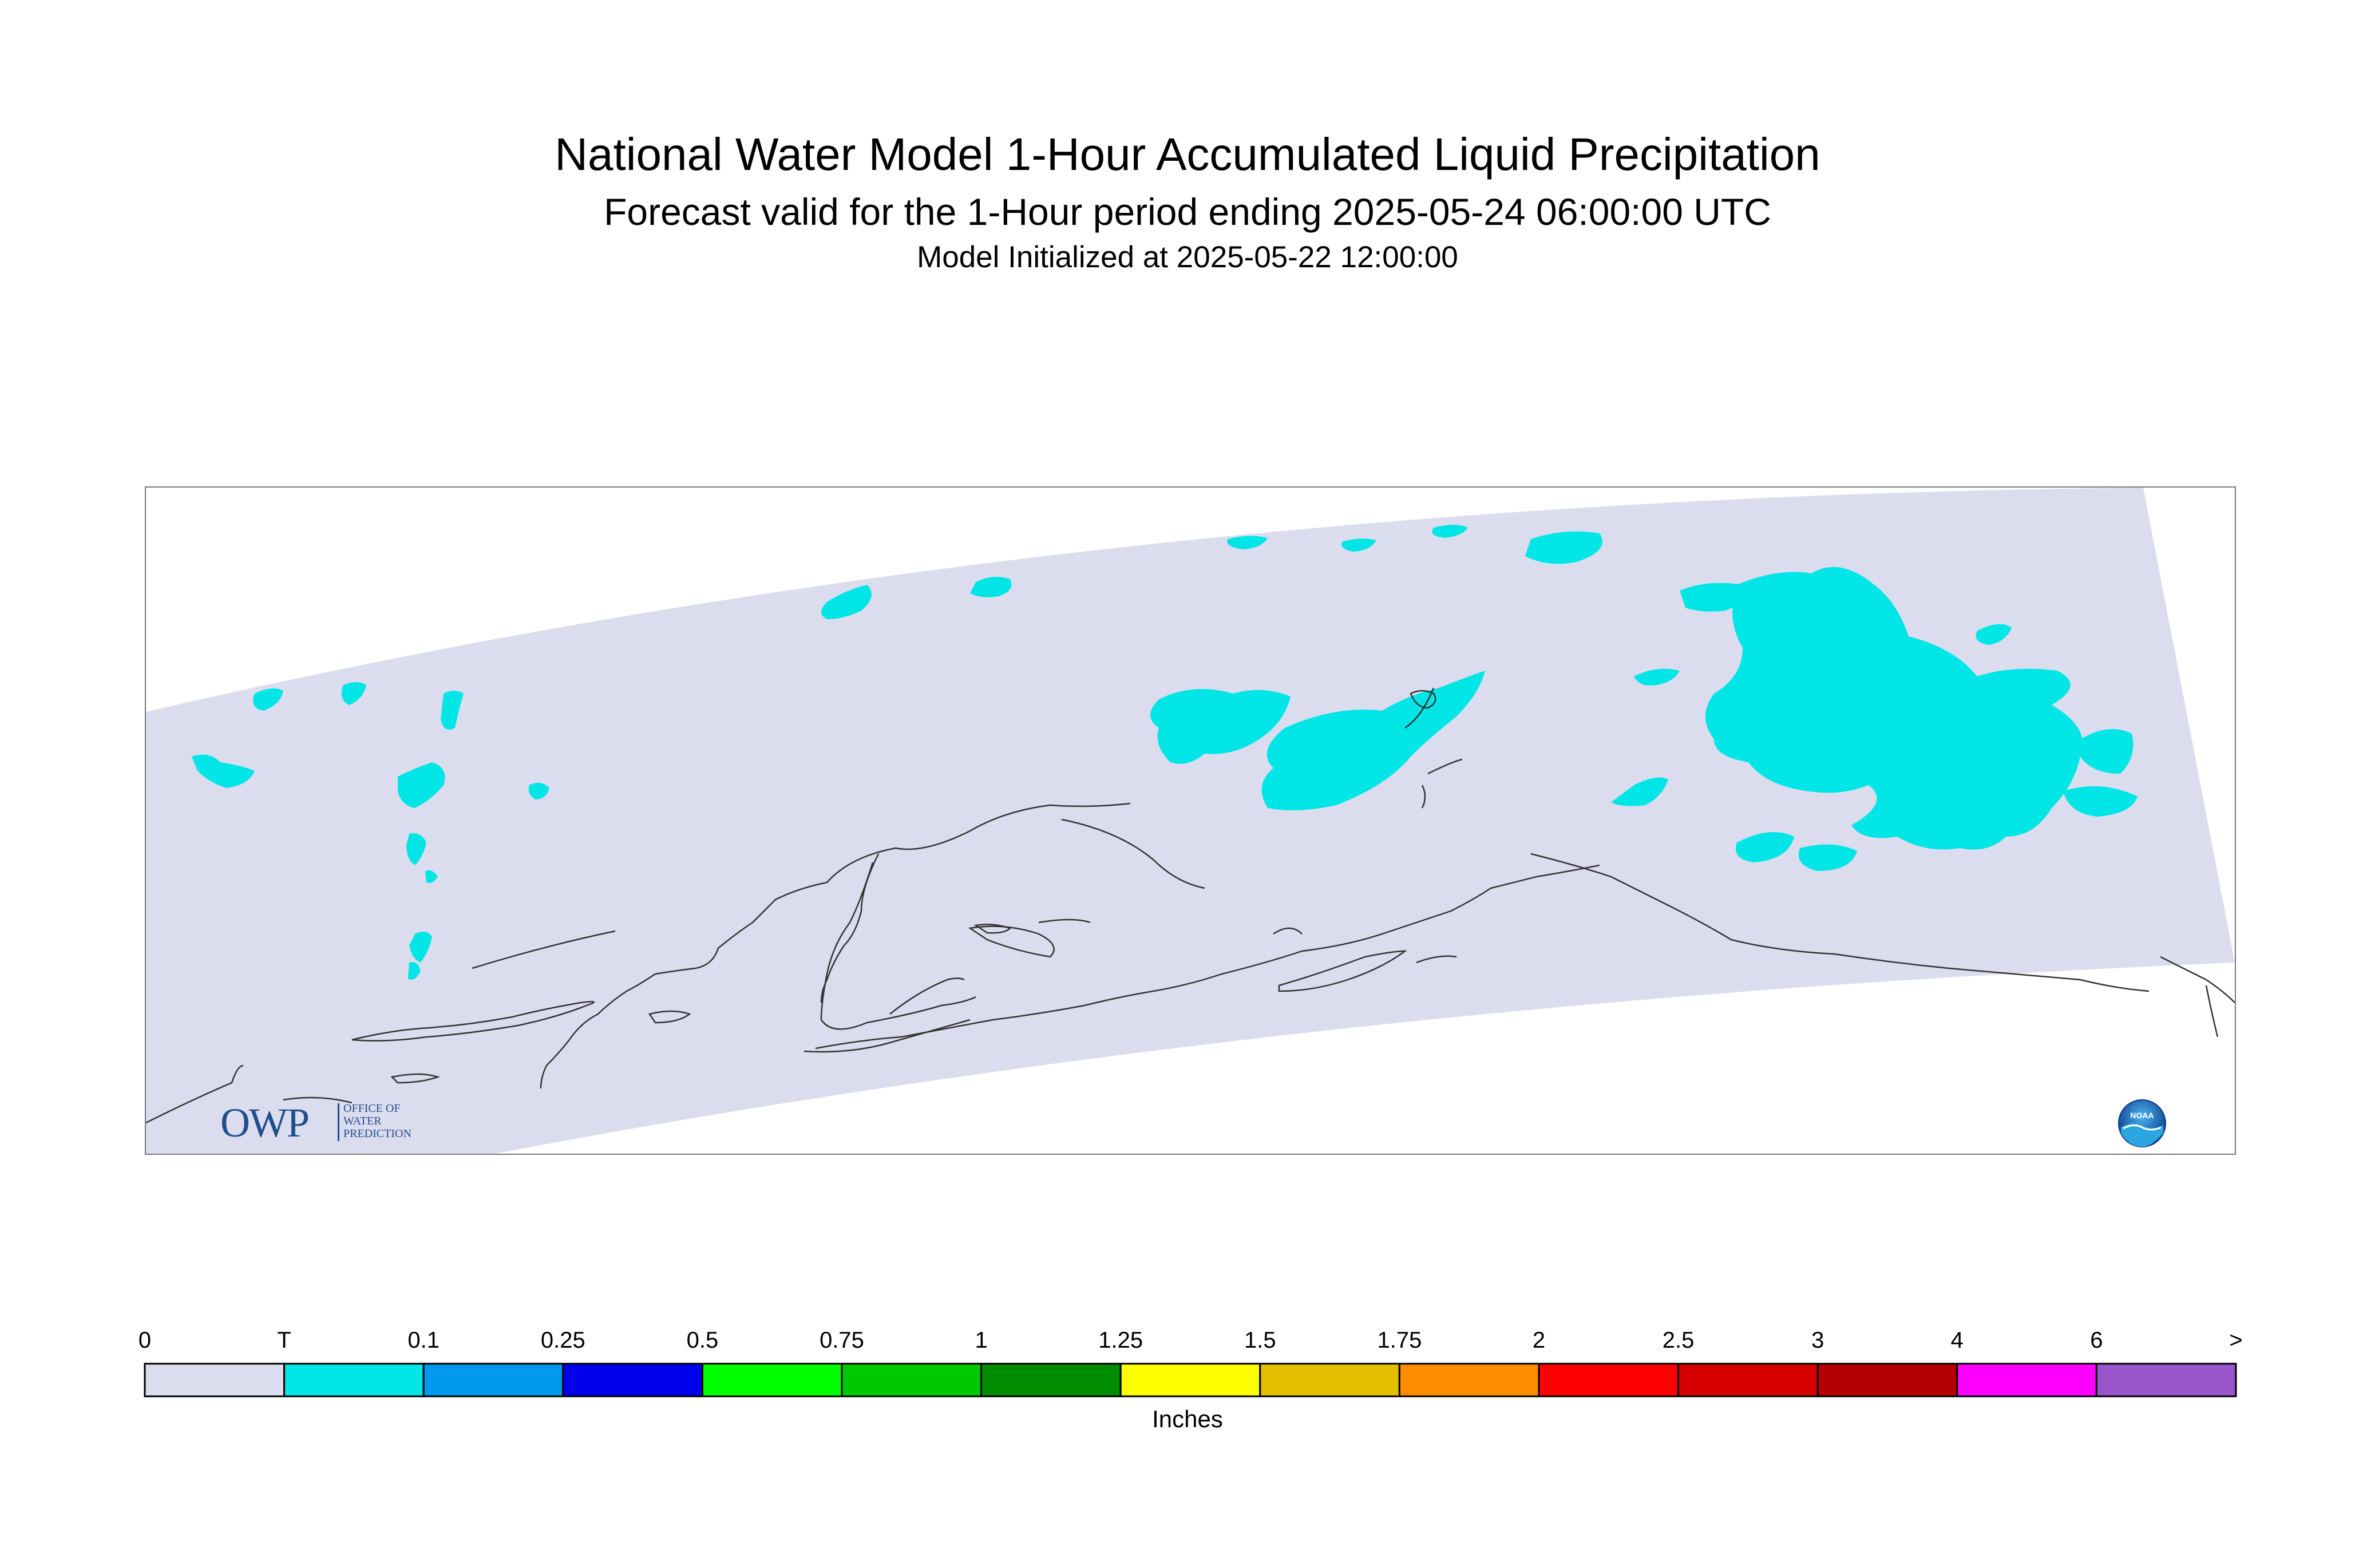 The height and width of the screenshot is (1568, 2375). What do you see at coordinates (1260, 1340) in the screenshot?
I see `colorbar-tick-label: 1.5` at bounding box center [1260, 1340].